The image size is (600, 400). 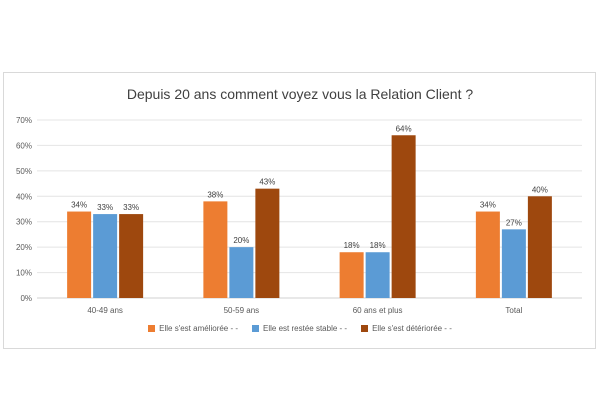 I want to click on data-label: 27%, so click(x=514, y=222).